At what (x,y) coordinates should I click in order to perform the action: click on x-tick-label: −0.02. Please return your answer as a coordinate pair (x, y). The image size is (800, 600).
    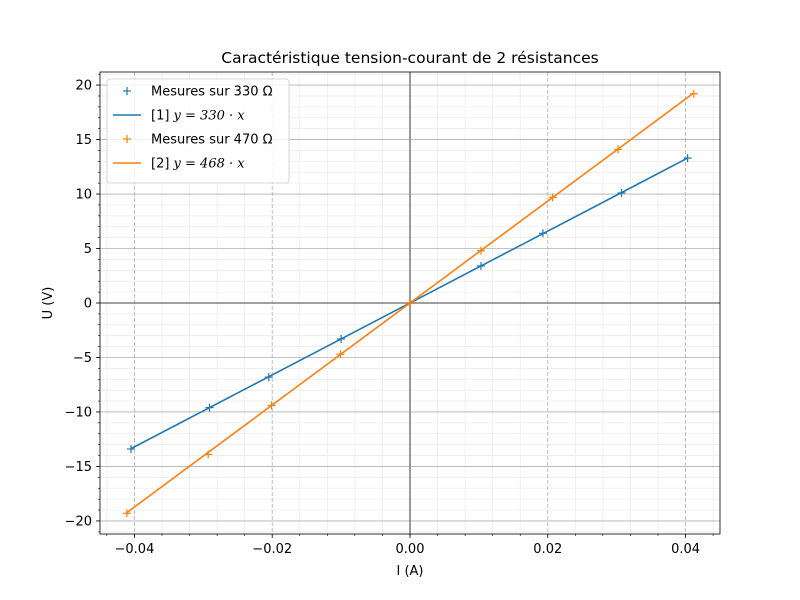
    Looking at the image, I should click on (272, 549).